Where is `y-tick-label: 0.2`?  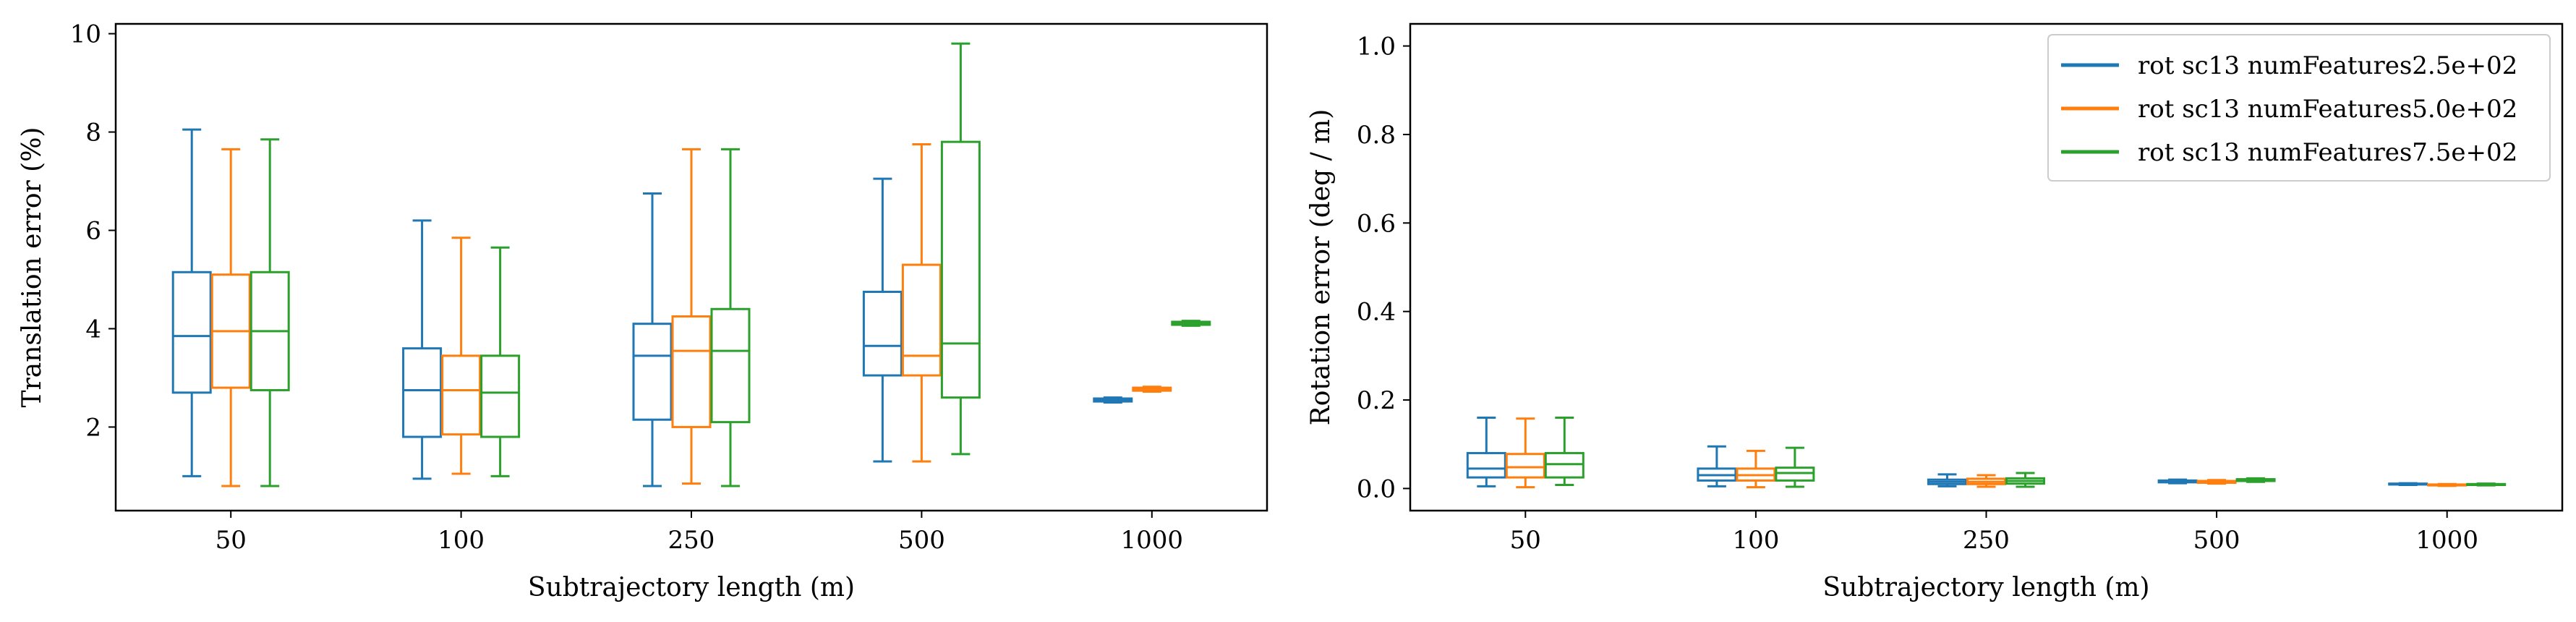
y-tick-label: 0.2 is located at coordinates (1376, 400).